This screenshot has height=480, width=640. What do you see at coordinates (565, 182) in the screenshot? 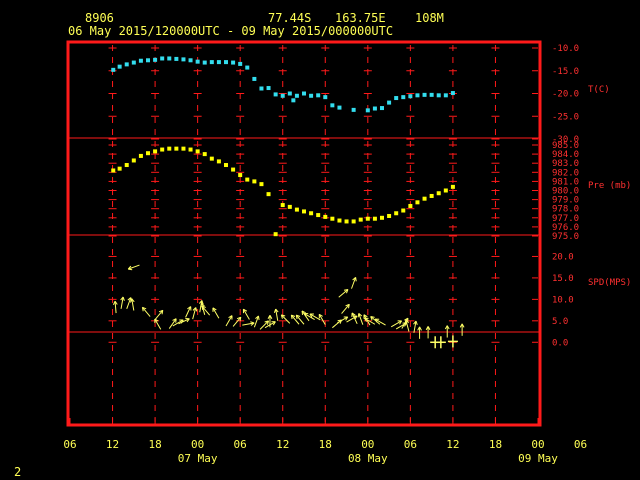
I see `pressure-ytick-label: 981.0` at bounding box center [565, 182].